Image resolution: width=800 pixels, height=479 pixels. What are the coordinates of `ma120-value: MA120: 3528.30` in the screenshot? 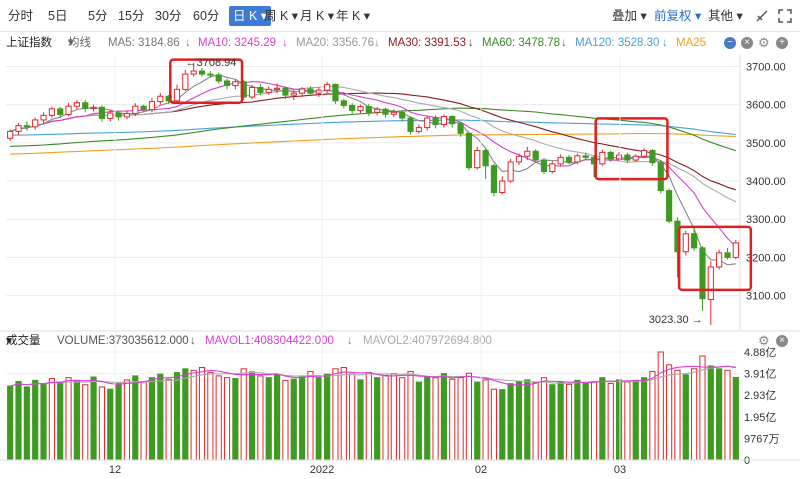 It's located at (617, 43).